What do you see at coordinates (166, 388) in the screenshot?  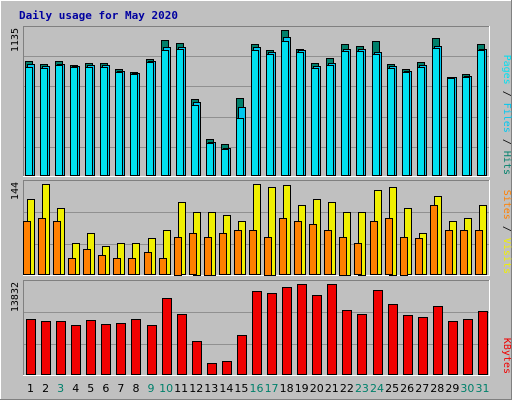 I see `day-label: 10` at bounding box center [166, 388].